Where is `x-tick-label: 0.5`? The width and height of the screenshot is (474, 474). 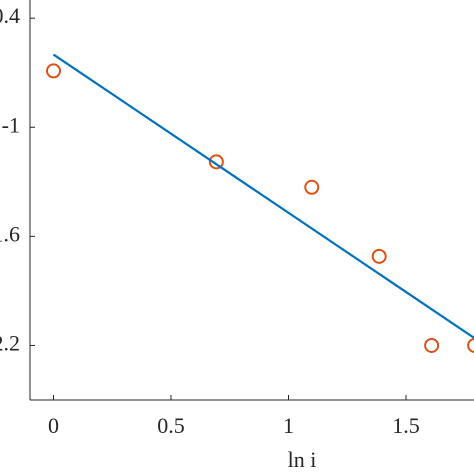 x-tick-label: 0.5 is located at coordinates (171, 425).